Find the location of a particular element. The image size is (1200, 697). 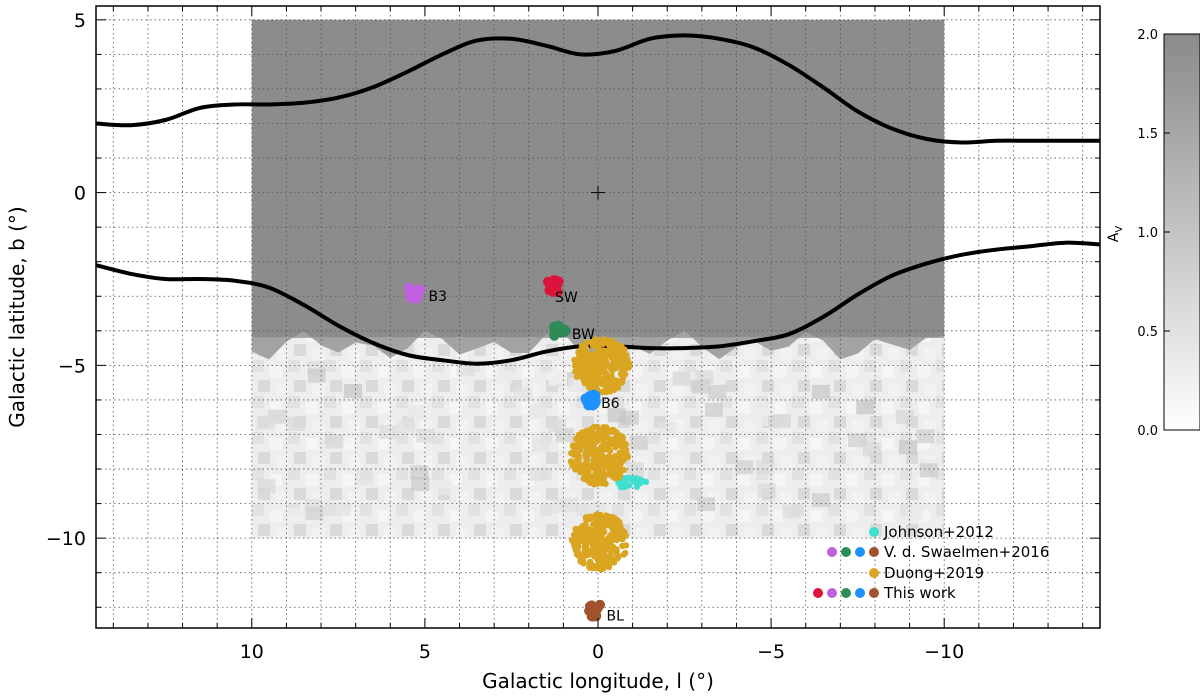

field-labels: B3 SW BW B6 BL is located at coordinates (527, 457).